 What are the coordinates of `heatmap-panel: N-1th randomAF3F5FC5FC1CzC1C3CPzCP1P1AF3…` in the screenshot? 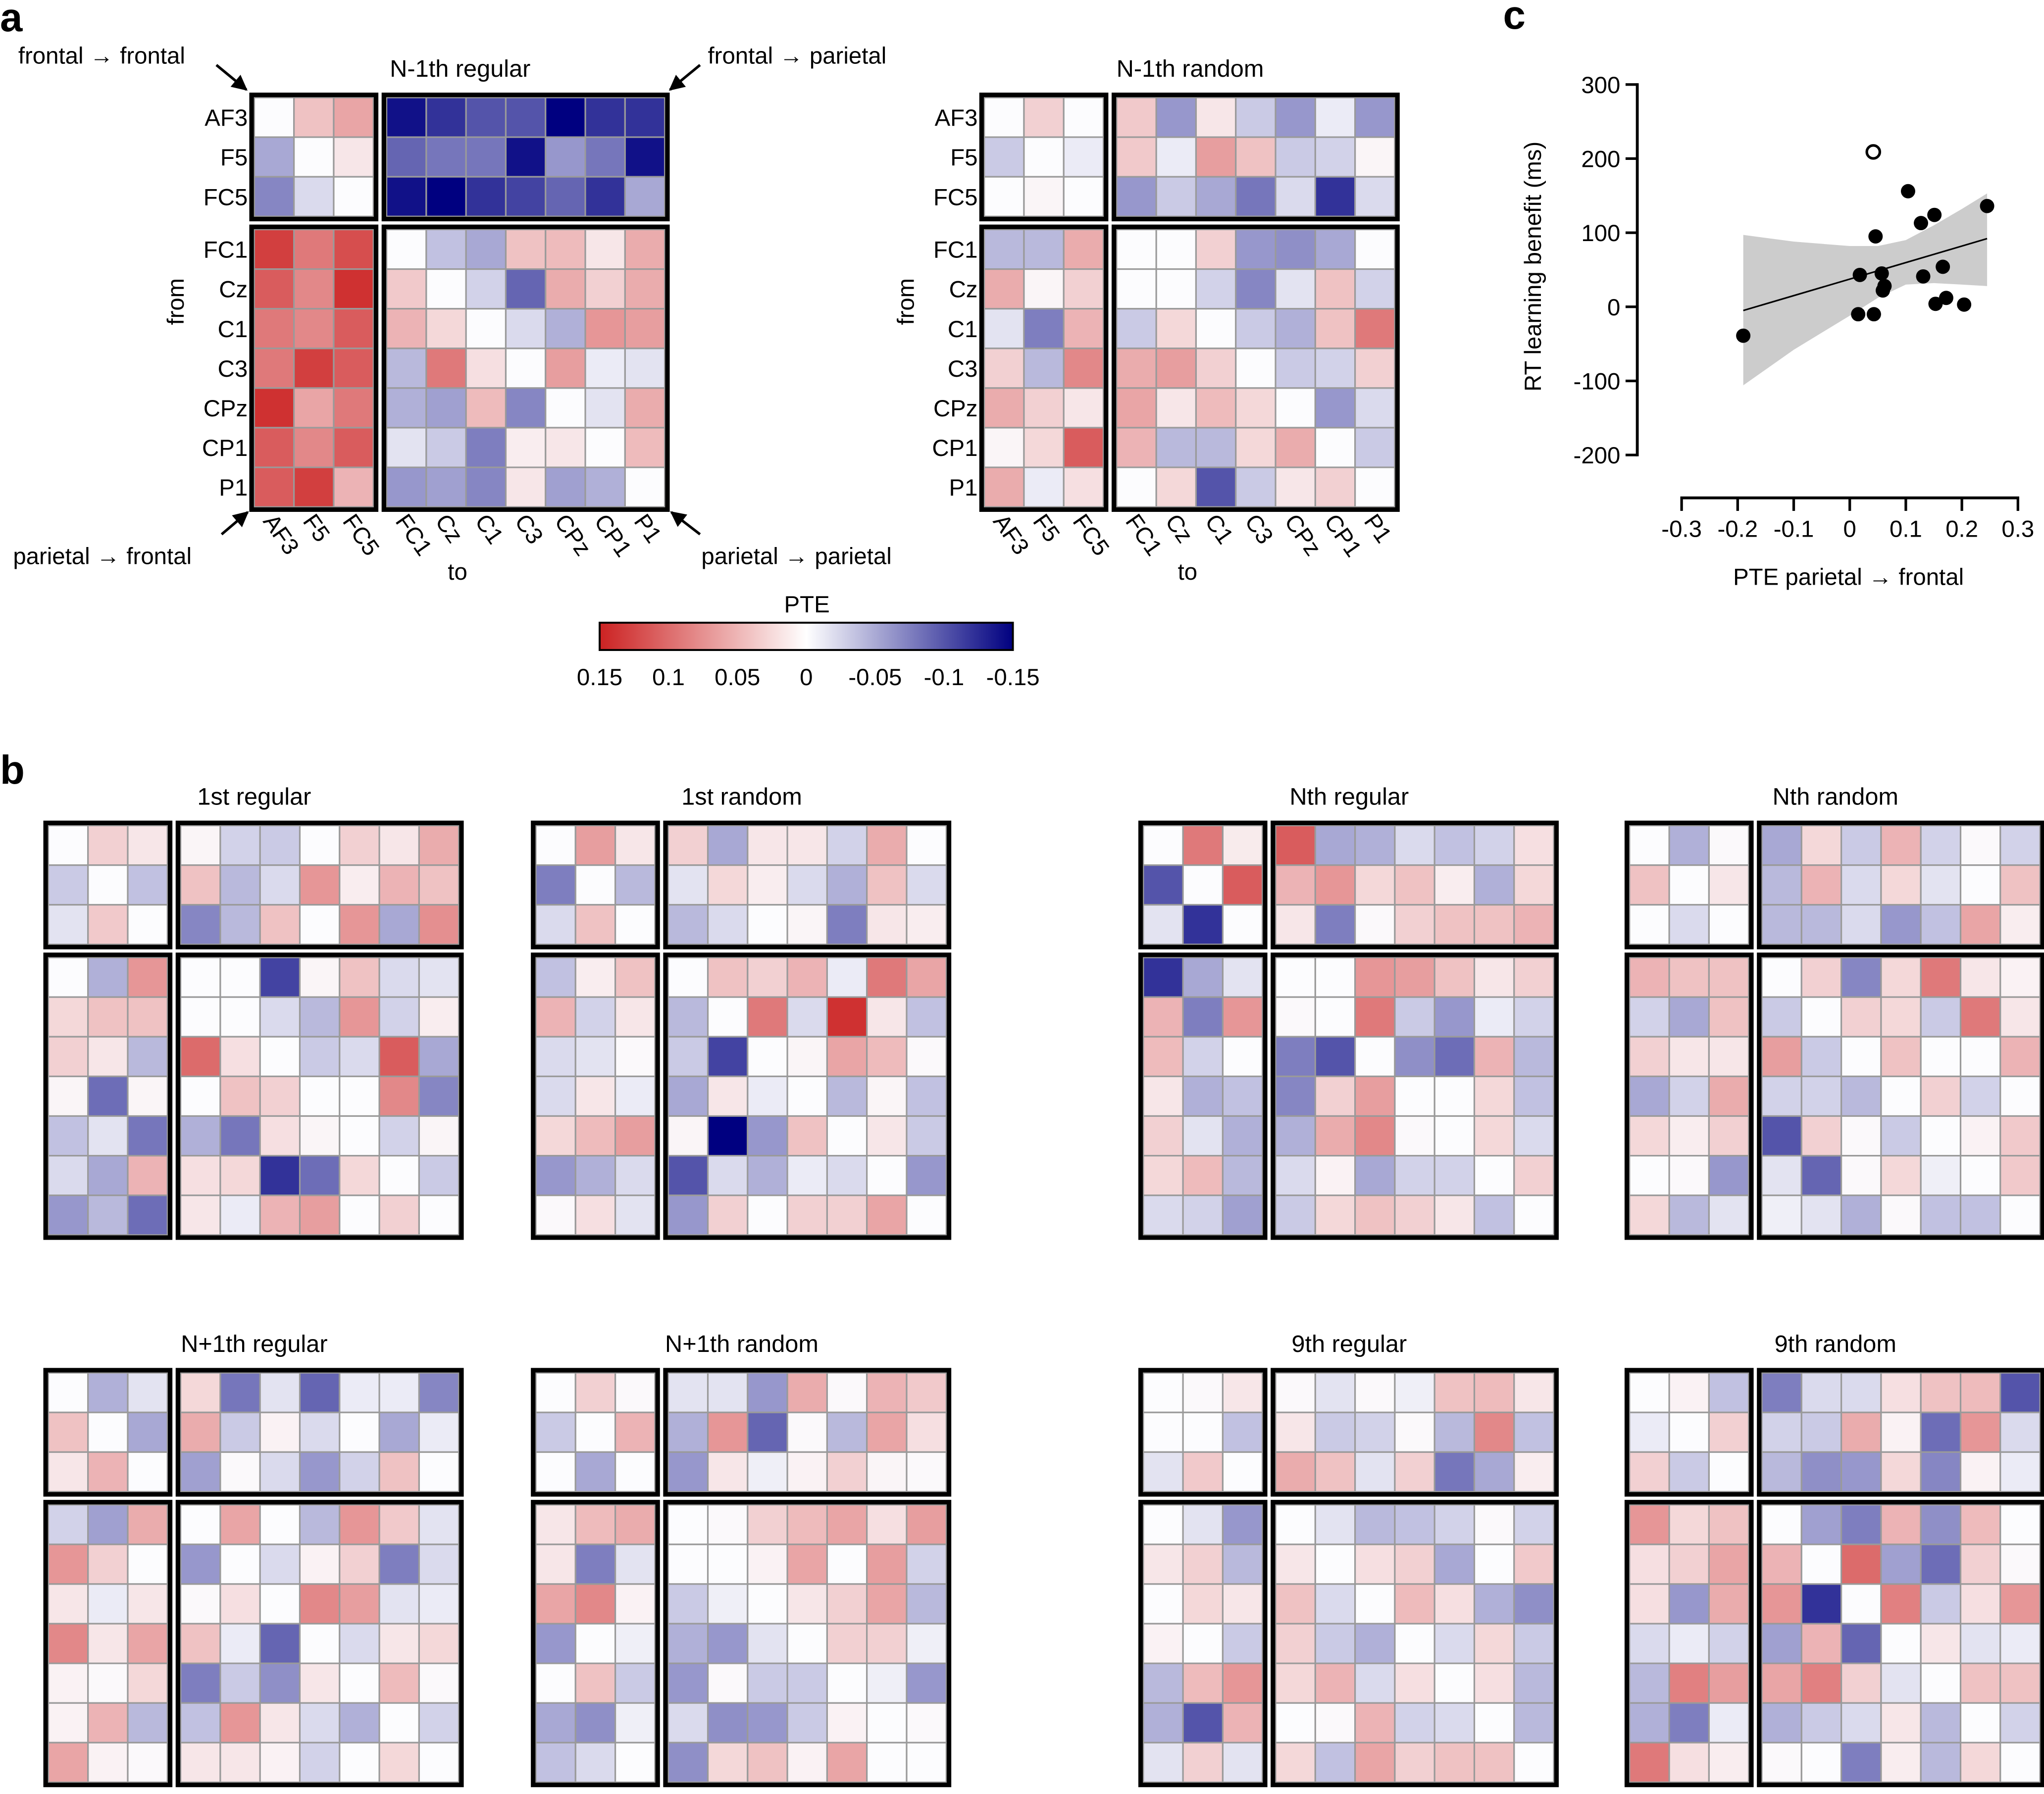 It's located at (1146, 320).